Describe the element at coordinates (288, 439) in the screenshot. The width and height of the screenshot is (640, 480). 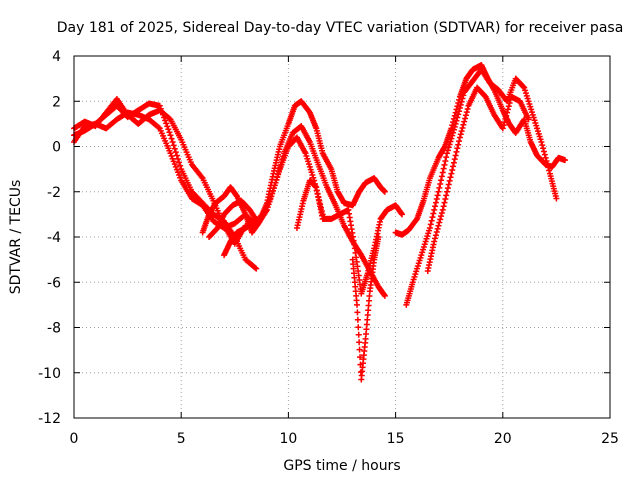
I see `x-tick-label: 10` at that location.